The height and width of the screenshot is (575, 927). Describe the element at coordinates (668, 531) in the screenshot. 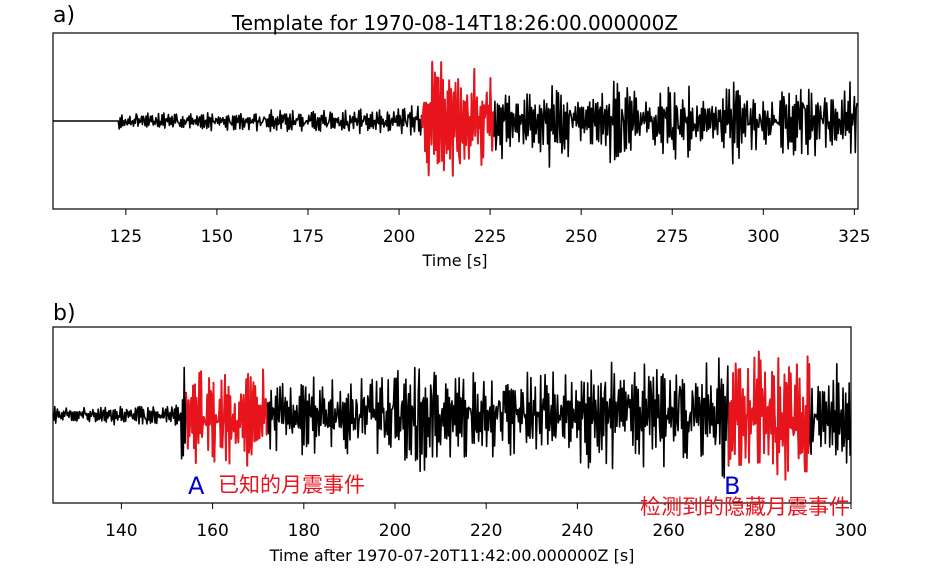

I see `x-tick-label: 260` at that location.